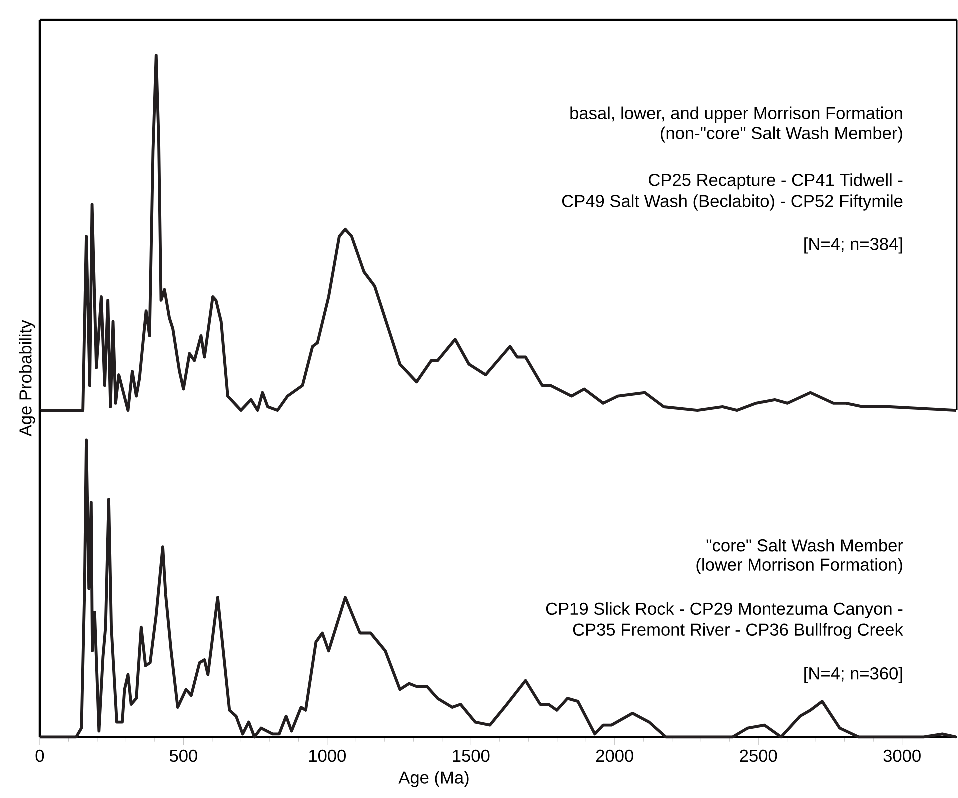 The height and width of the screenshot is (798, 958). What do you see at coordinates (738, 631) in the screenshot?
I see `annotation: CP35 Fremont River - CP36 Bullfrog Creek` at bounding box center [738, 631].